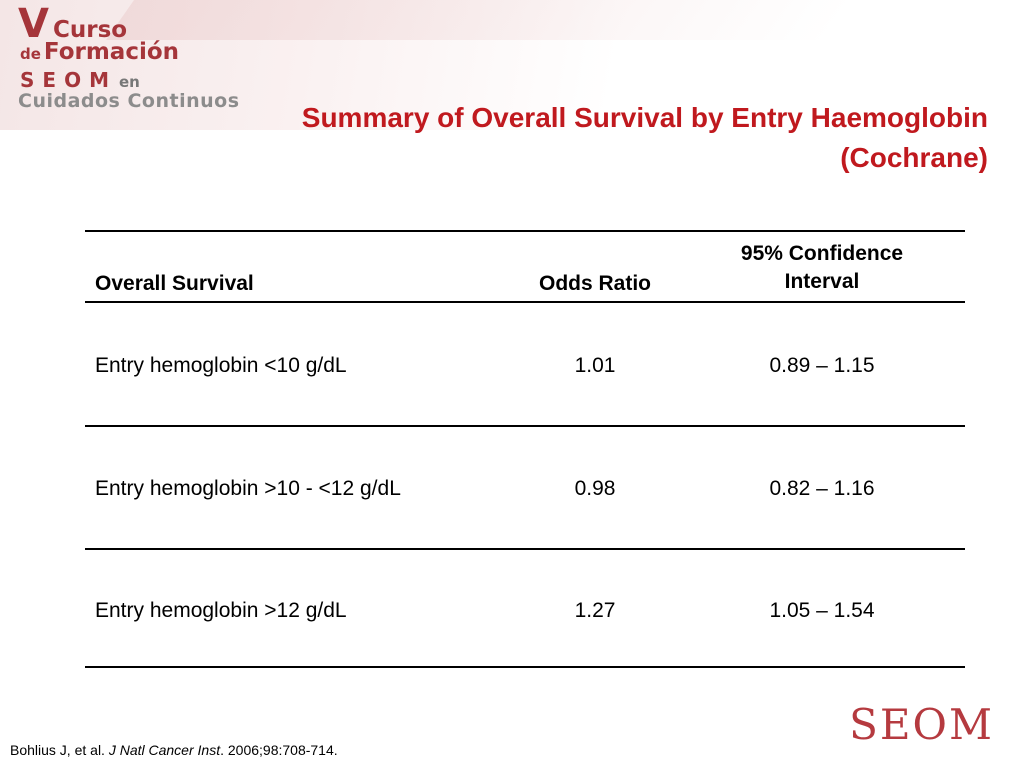 This screenshot has width=1024, height=768. I want to click on logo-line-2: de Formación, so click(99, 52).